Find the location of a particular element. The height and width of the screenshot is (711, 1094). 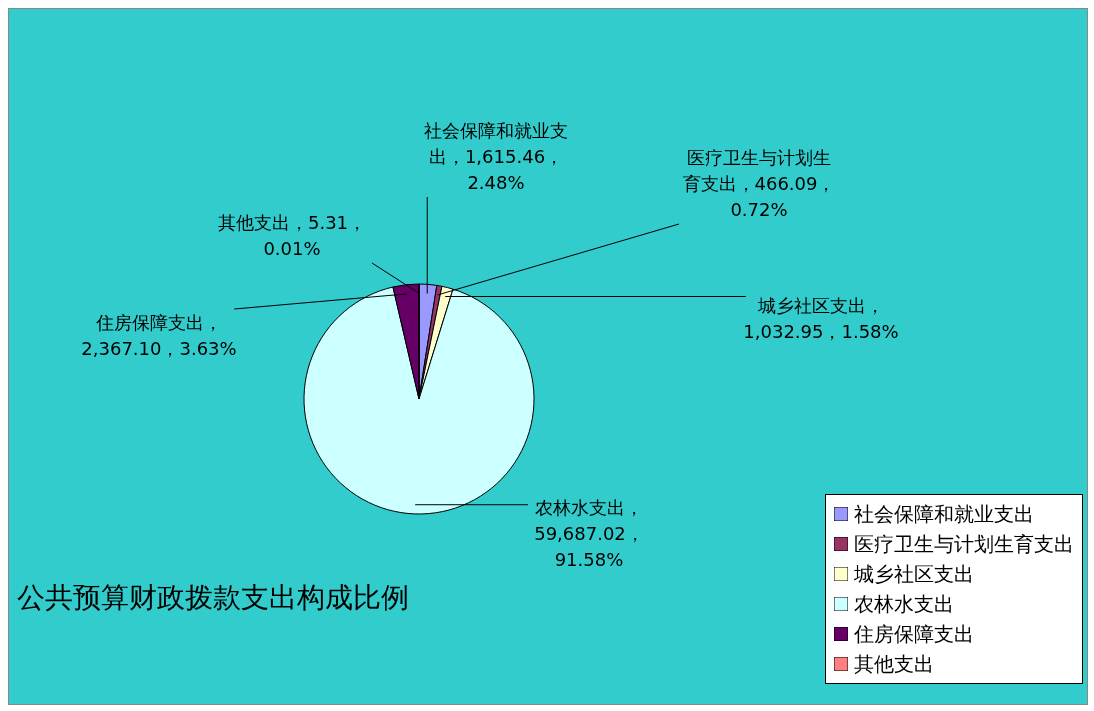

legend-label: 社会保障和就业支出 is located at coordinates (944, 514).